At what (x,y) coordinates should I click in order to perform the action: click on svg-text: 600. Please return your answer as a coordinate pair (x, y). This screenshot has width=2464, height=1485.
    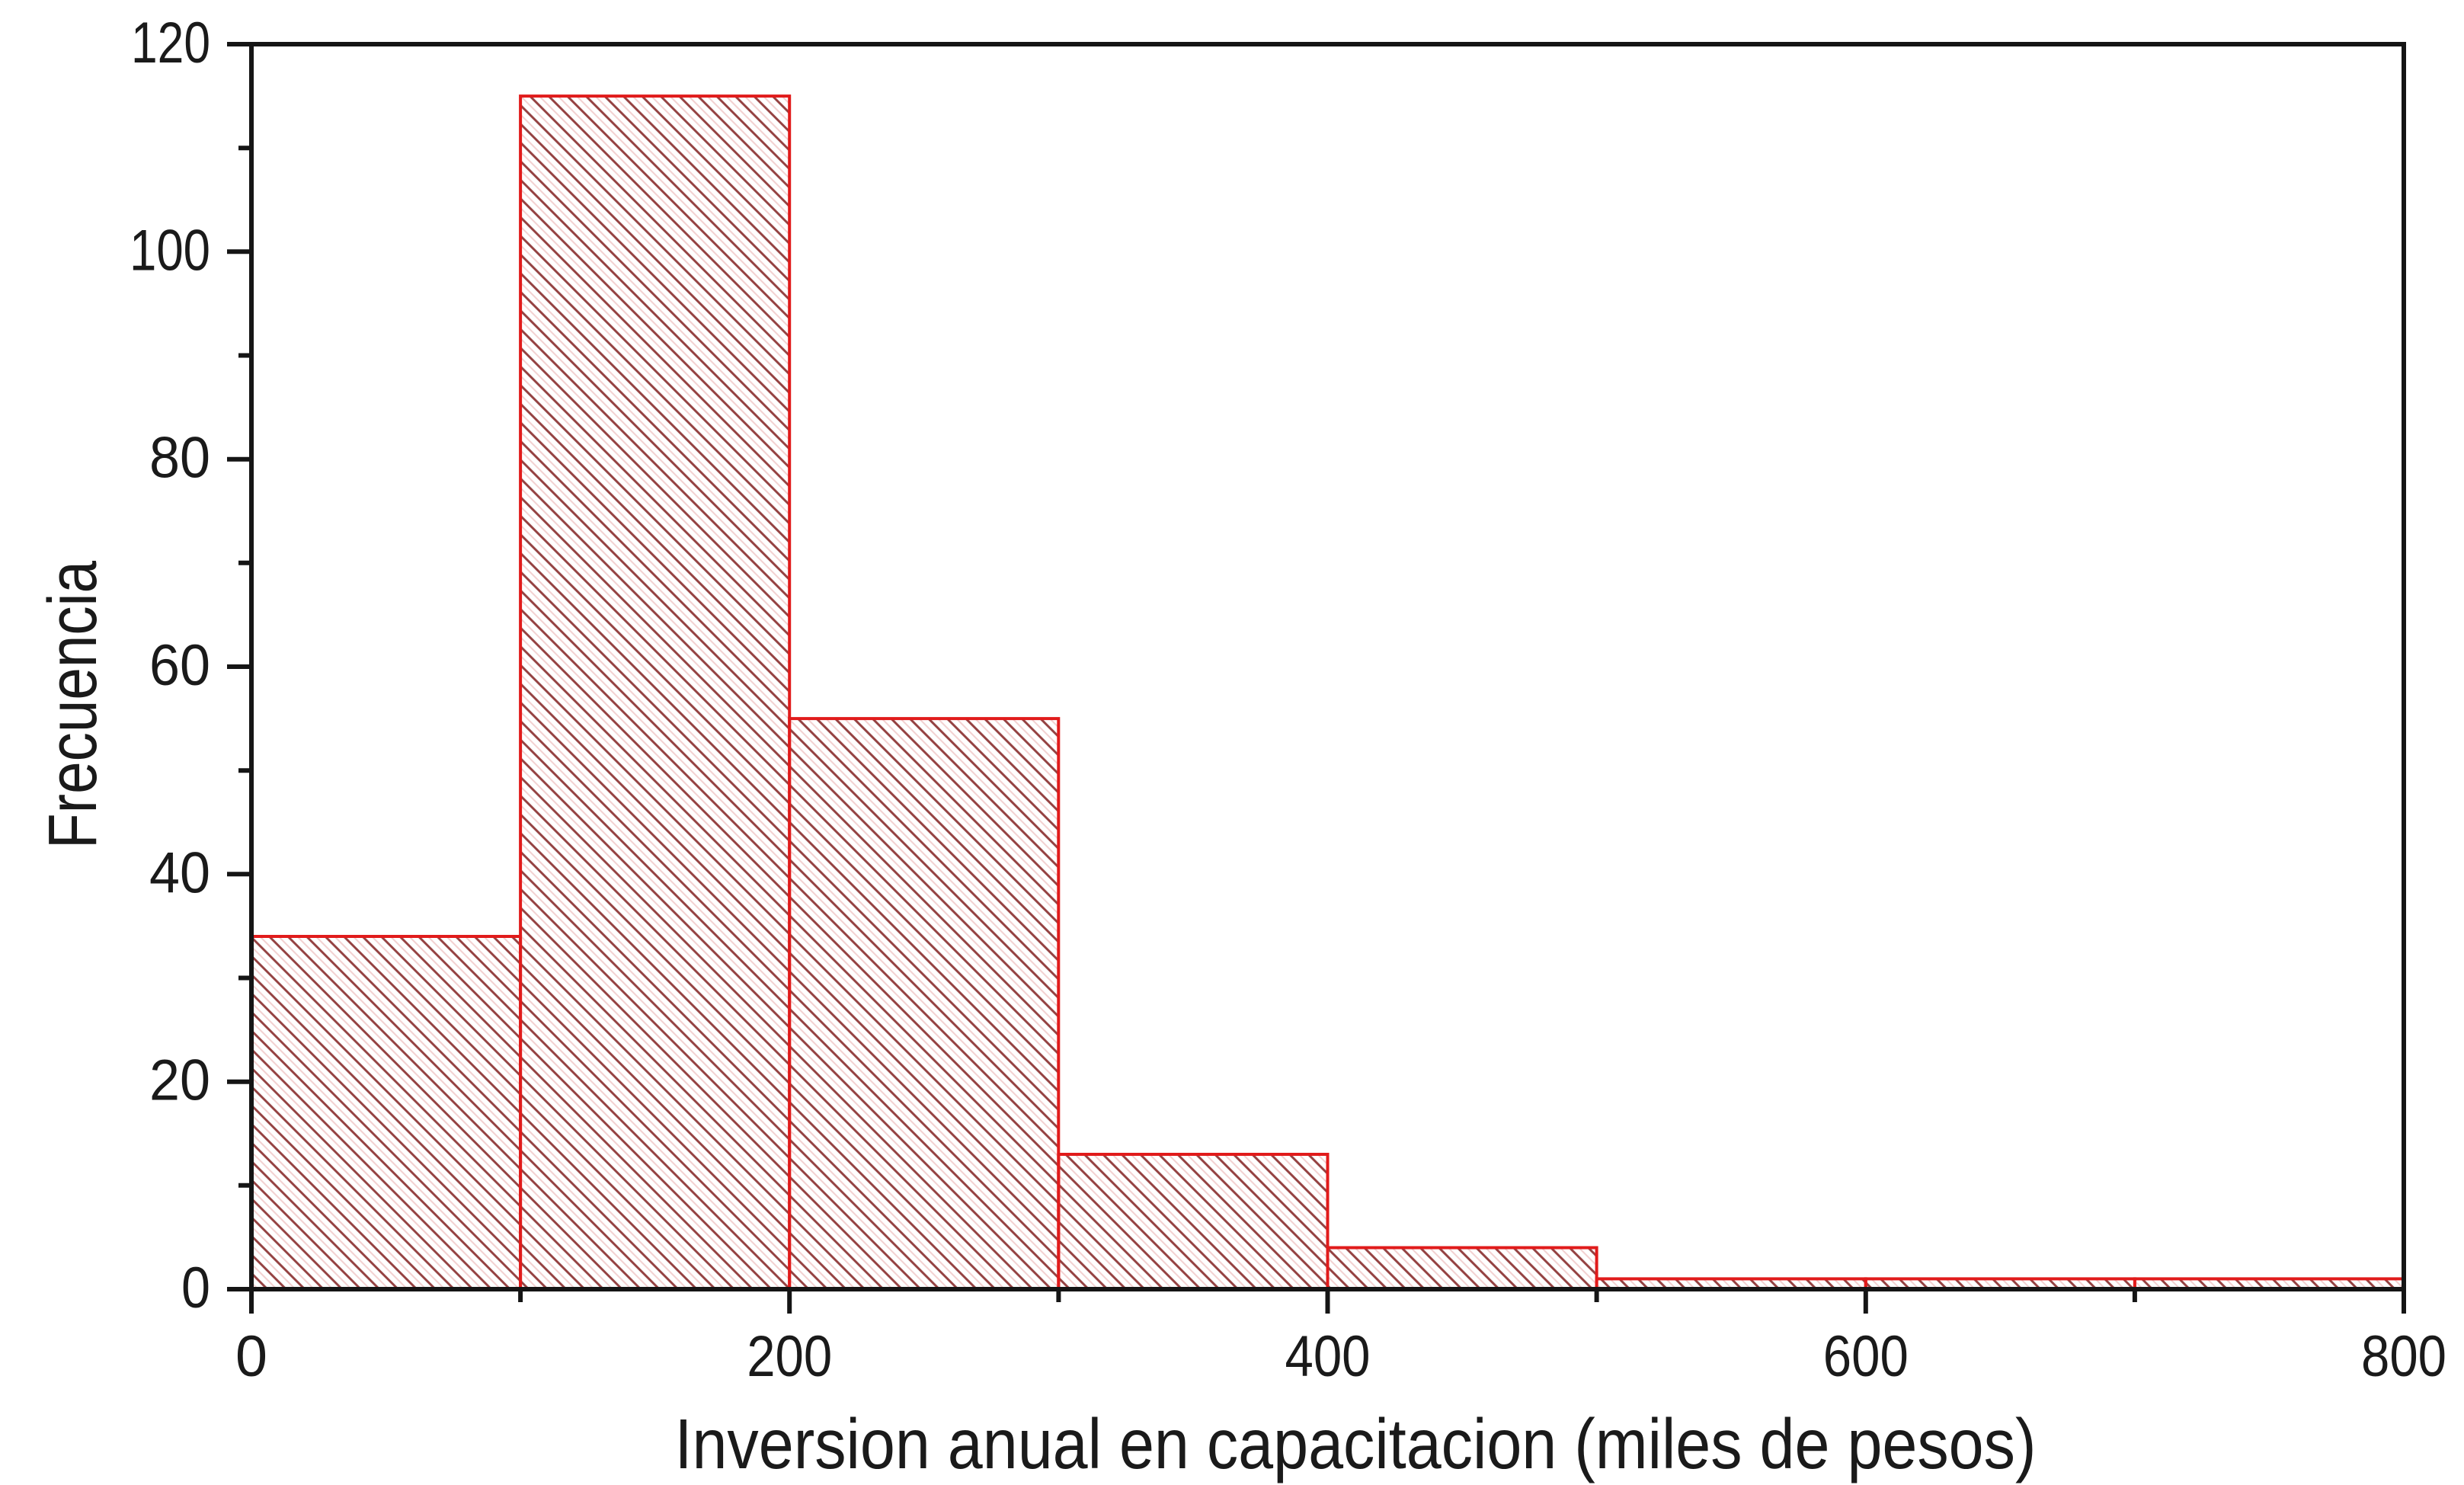
    Looking at the image, I should click on (1866, 1356).